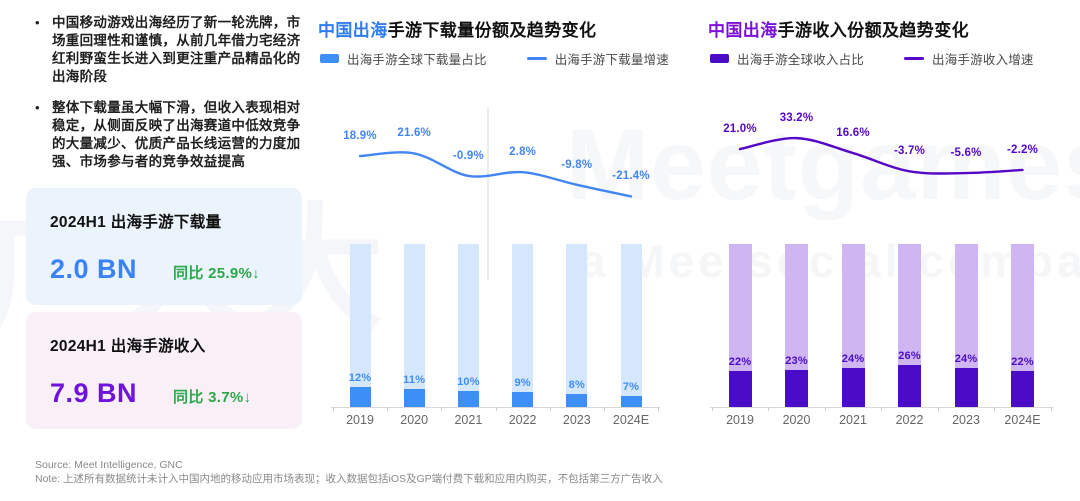  What do you see at coordinates (164, 246) in the screenshot?
I see `downloads-stat-card: 2024H1 出海手游下载量 2.0 BN 同比 25.9%↓` at bounding box center [164, 246].